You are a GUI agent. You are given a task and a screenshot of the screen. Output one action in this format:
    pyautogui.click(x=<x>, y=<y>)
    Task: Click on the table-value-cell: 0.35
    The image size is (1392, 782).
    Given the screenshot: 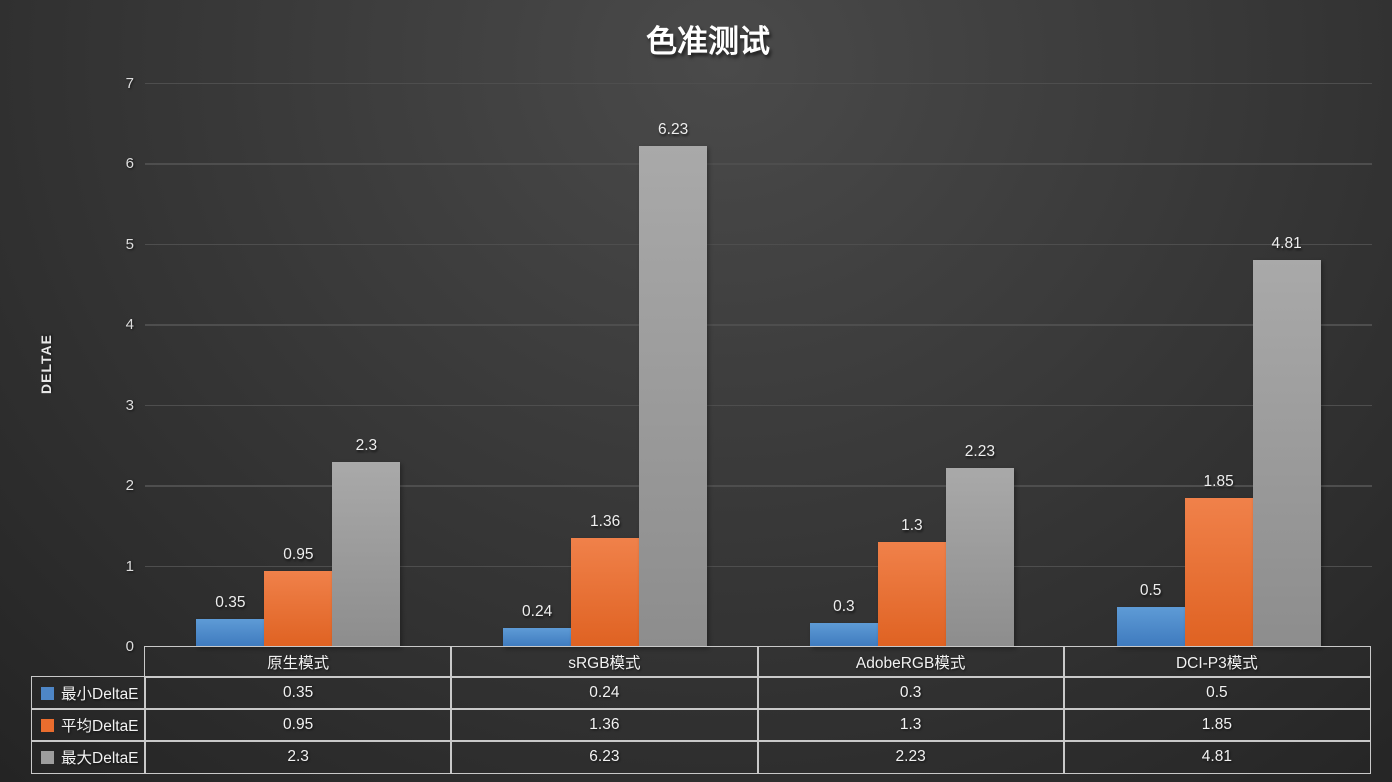 What is the action you would take?
    pyautogui.click(x=298, y=693)
    